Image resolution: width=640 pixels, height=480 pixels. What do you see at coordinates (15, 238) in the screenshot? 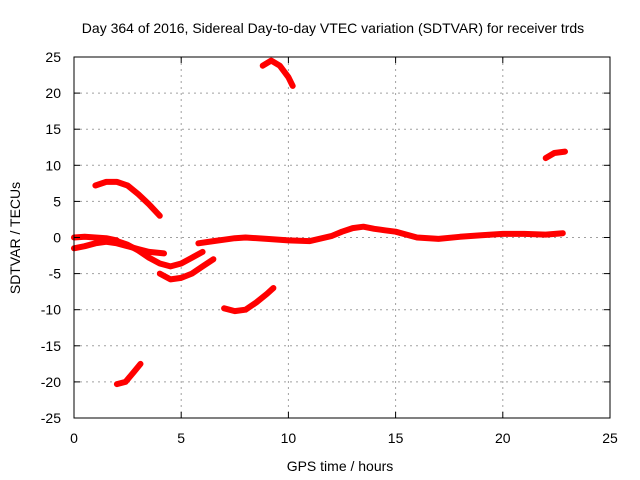
I see `y-axis-label: SDTVAR / TECUs` at bounding box center [15, 238].